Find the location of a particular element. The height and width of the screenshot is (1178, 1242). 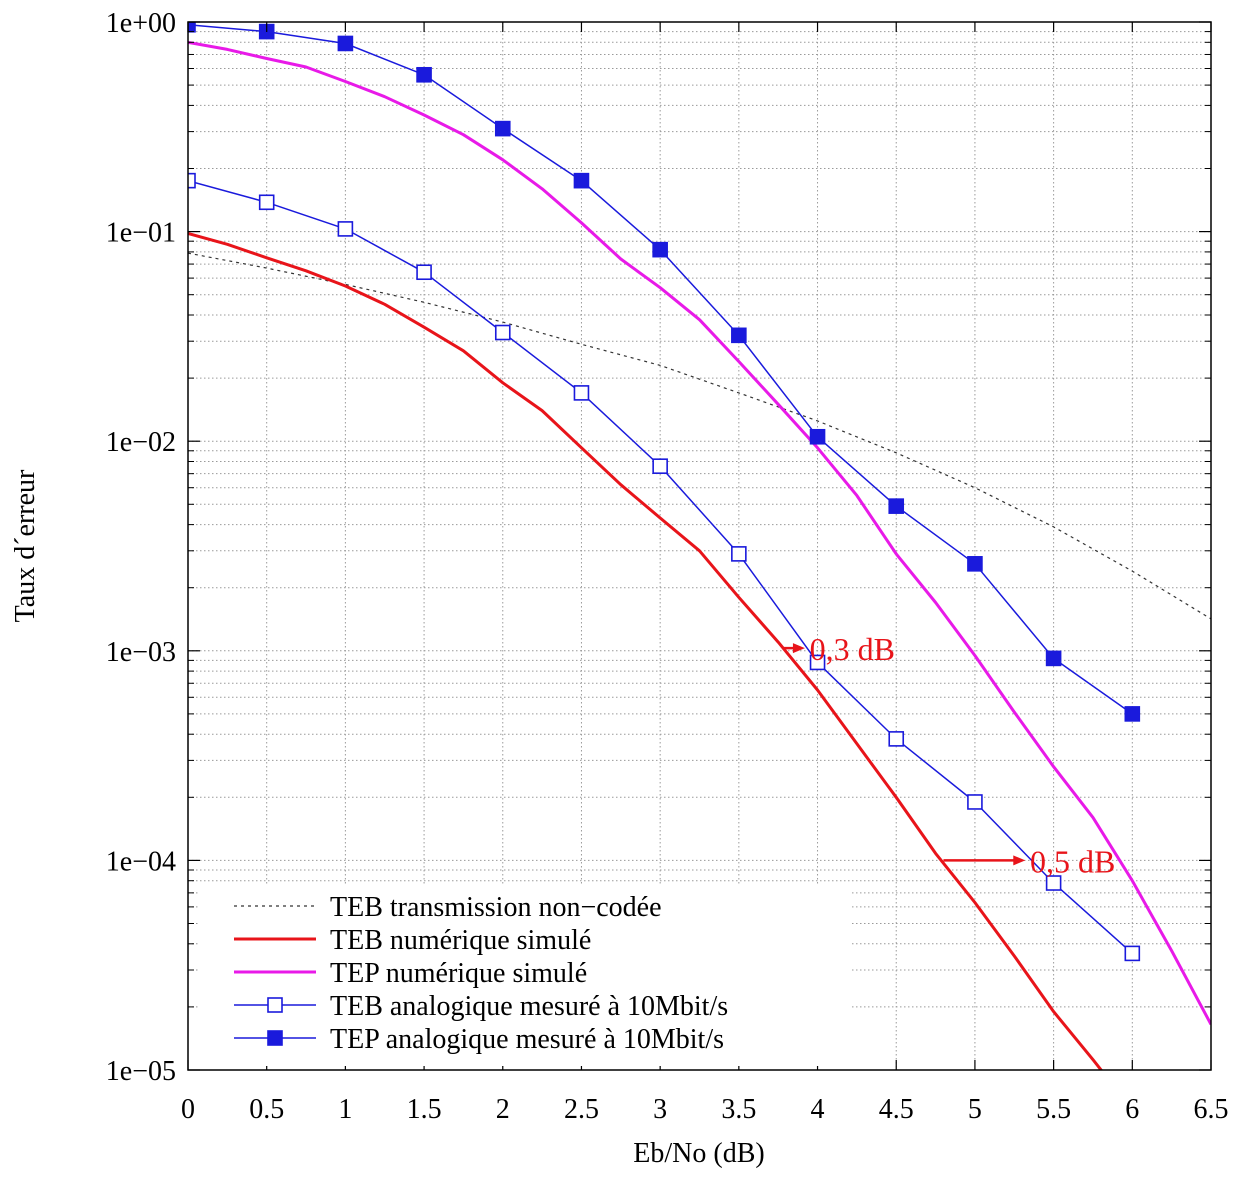

x-tick-label: 3 is located at coordinates (660, 1109).